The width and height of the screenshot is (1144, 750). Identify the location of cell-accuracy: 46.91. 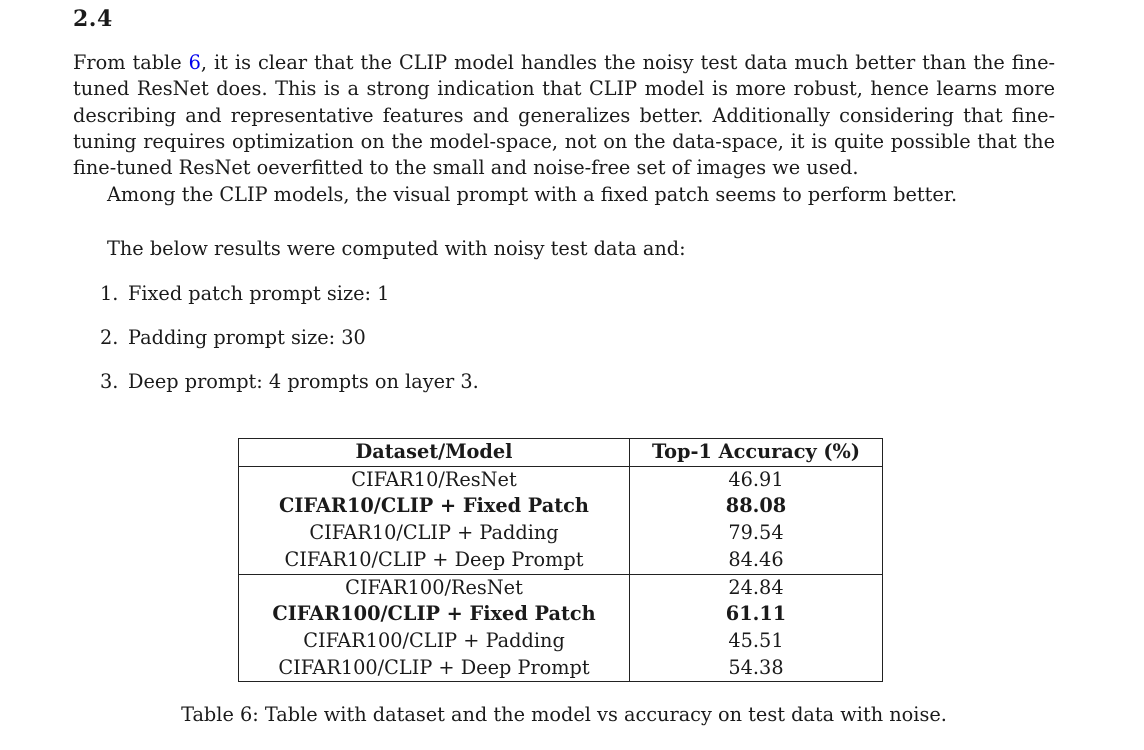
(756, 479).